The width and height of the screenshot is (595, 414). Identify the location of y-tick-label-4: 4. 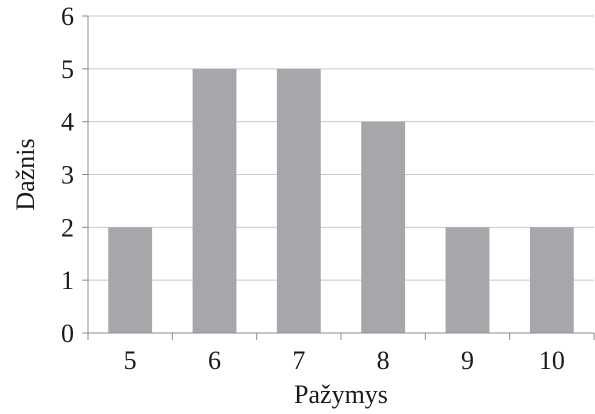
(67, 122).